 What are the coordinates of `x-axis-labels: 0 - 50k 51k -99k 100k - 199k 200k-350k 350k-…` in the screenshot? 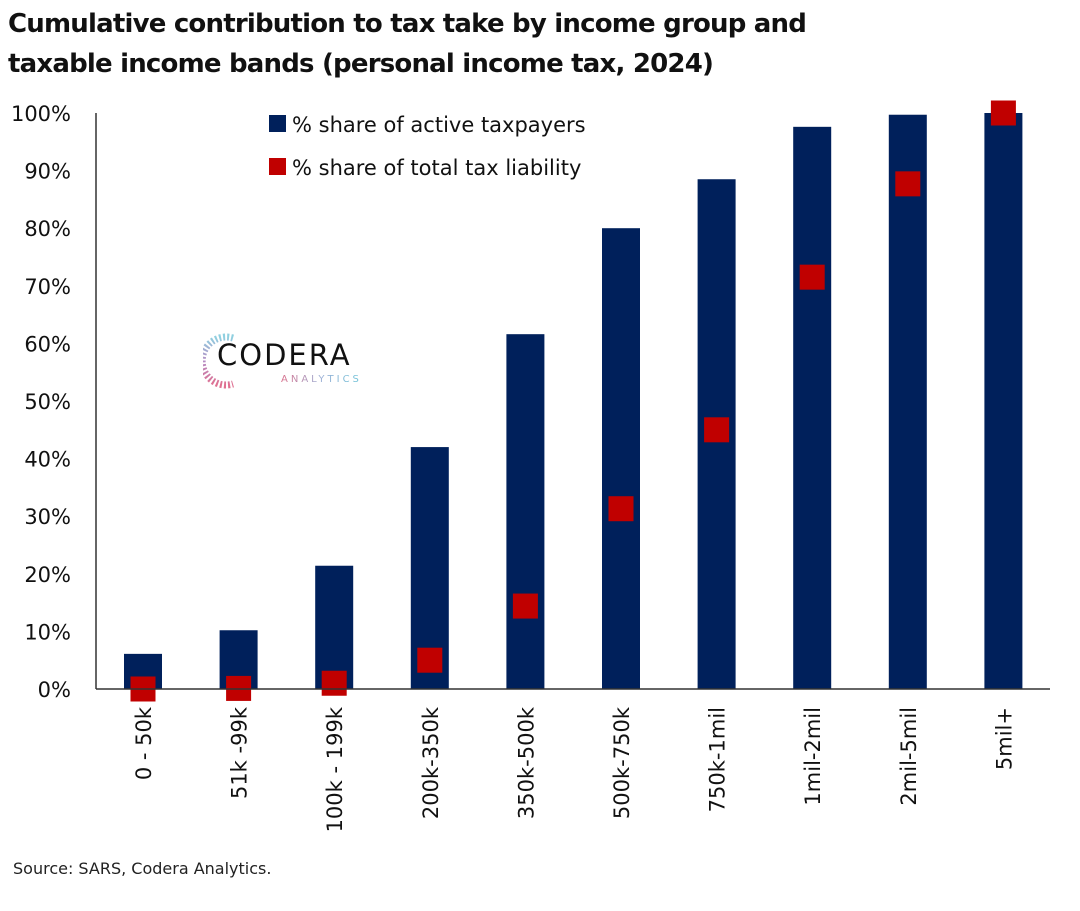 It's located at (574, 769).